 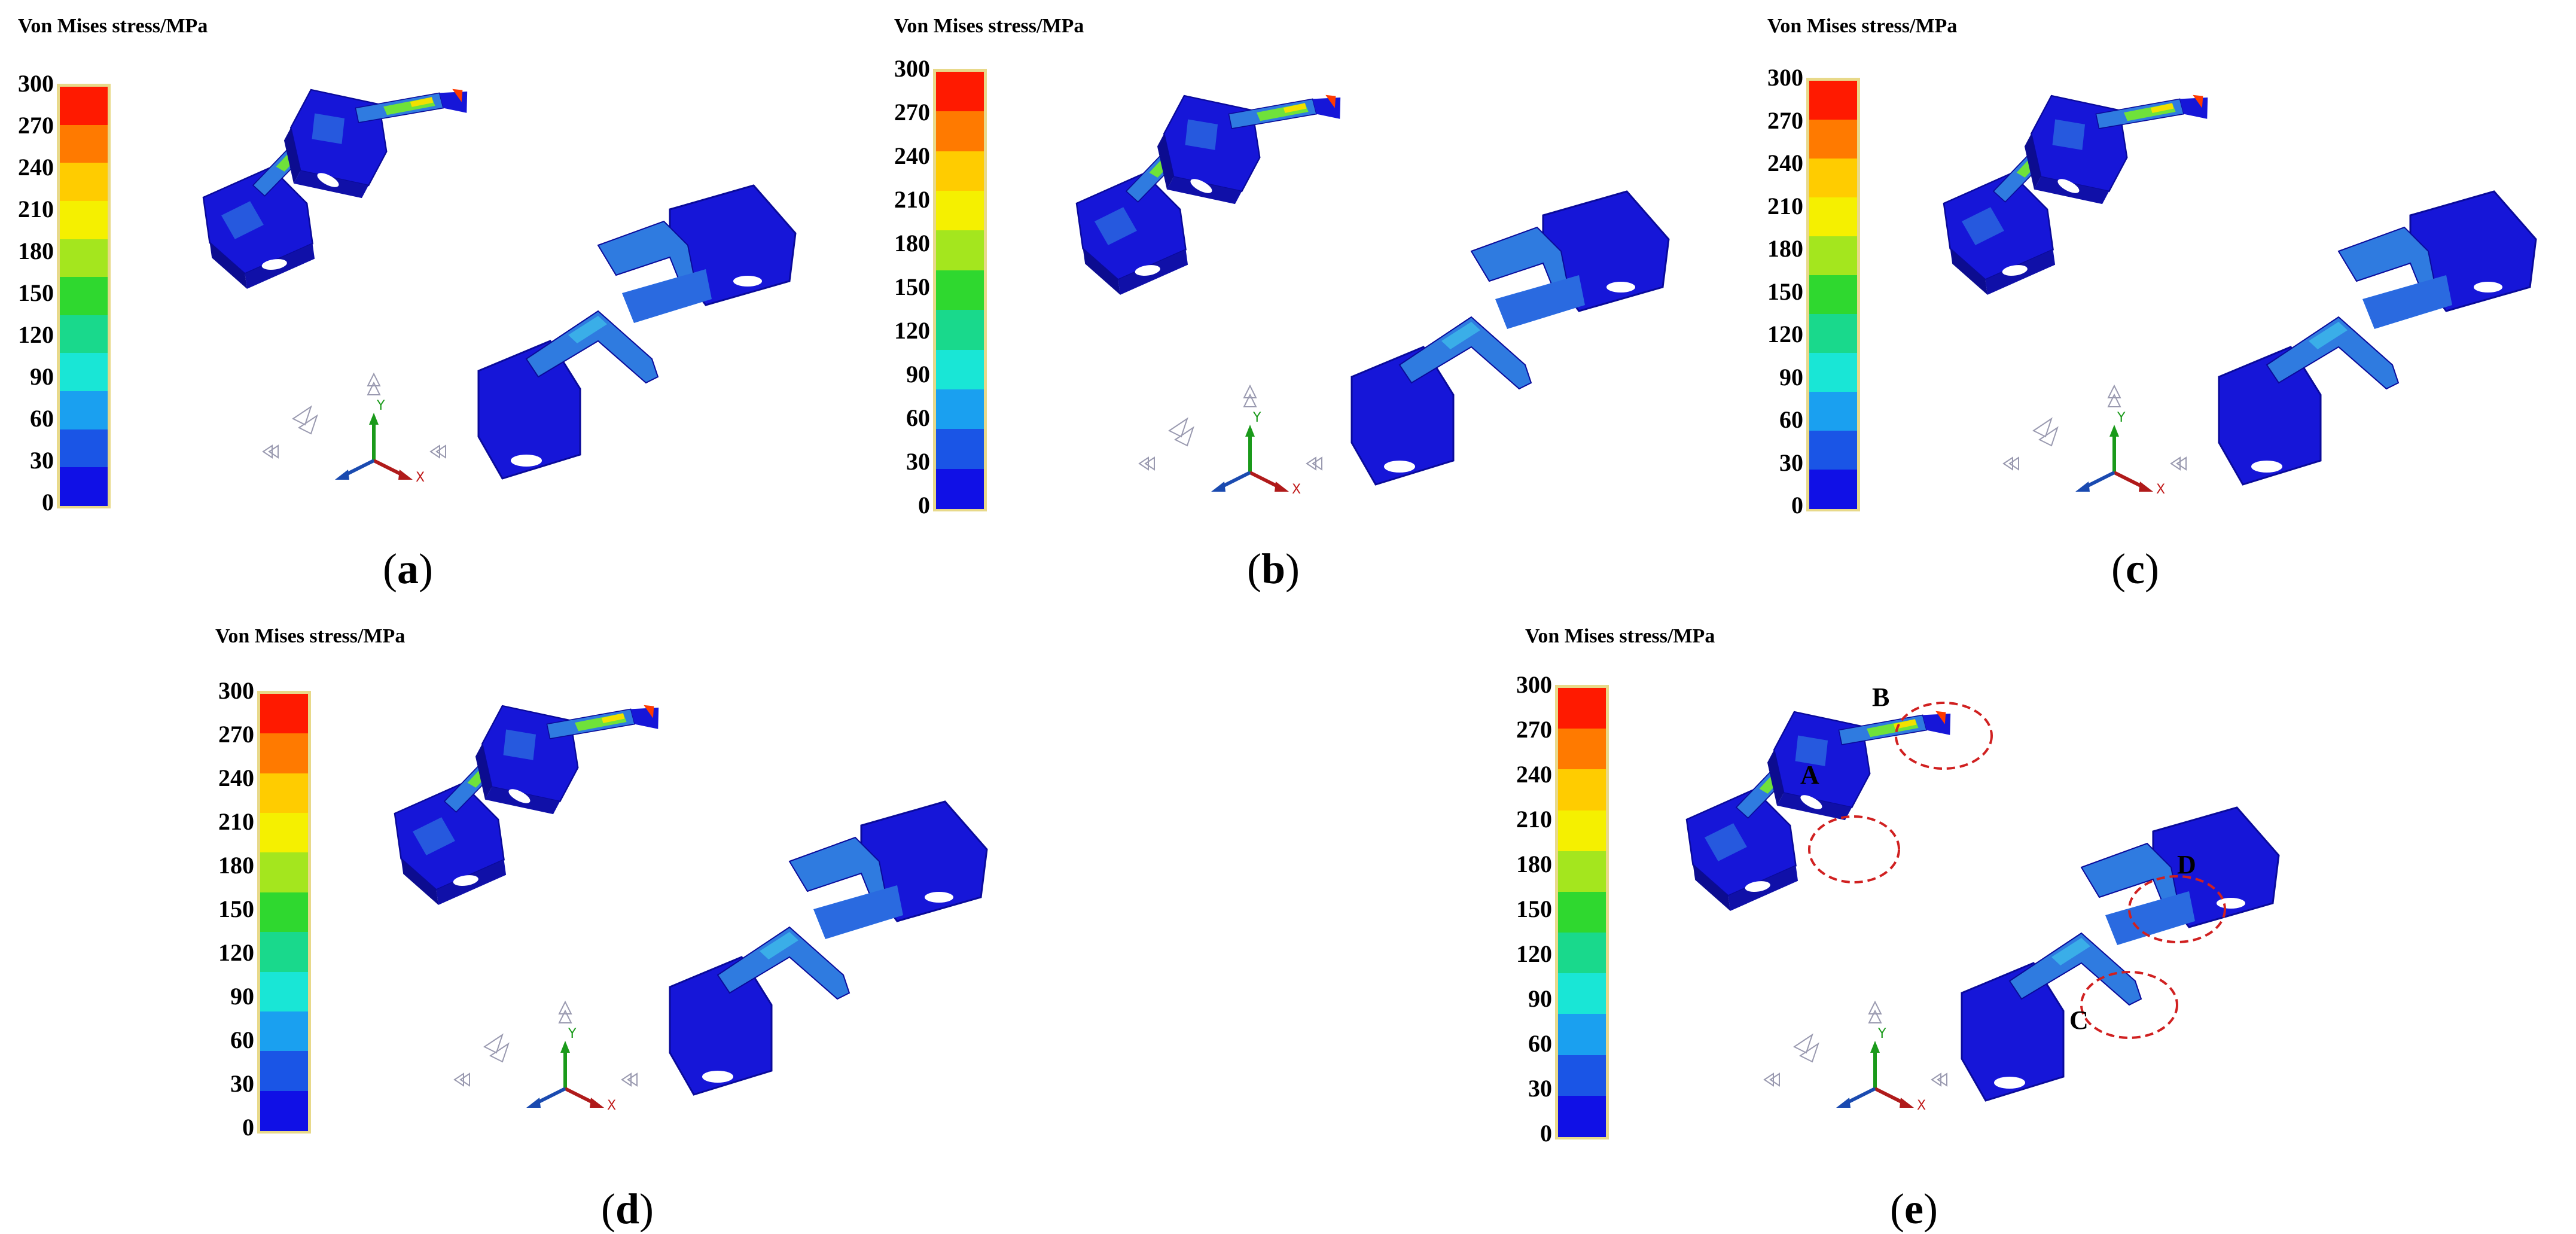 What do you see at coordinates (627, 1209) in the screenshot?
I see `panel-caption-letter: d` at bounding box center [627, 1209].